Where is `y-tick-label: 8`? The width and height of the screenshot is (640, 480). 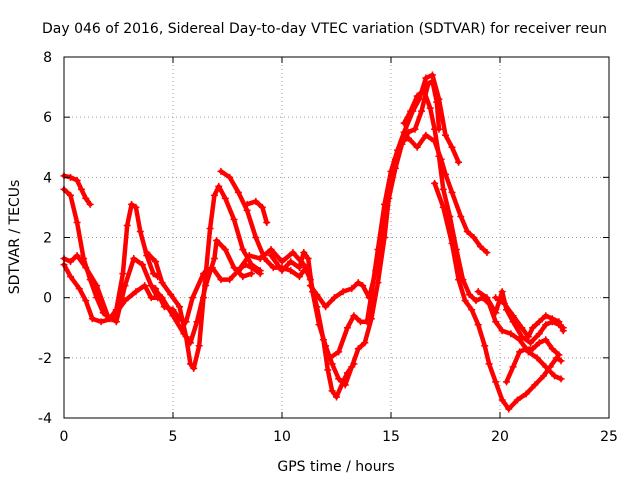
y-tick-label: 8 is located at coordinates (47, 58).